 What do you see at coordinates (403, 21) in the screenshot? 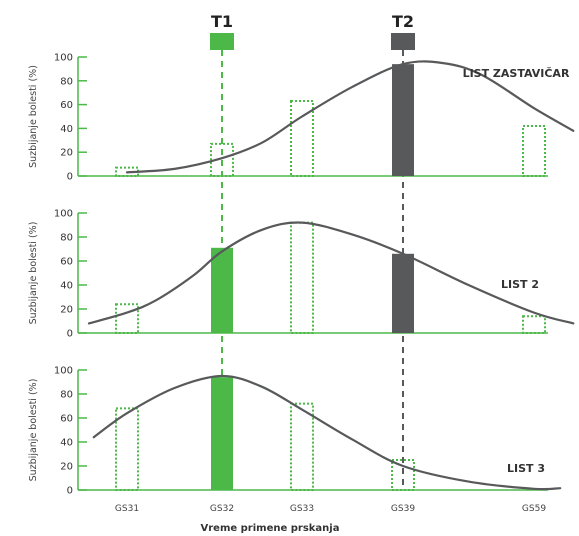
I see `treatment-label-t2: T2` at bounding box center [403, 21].